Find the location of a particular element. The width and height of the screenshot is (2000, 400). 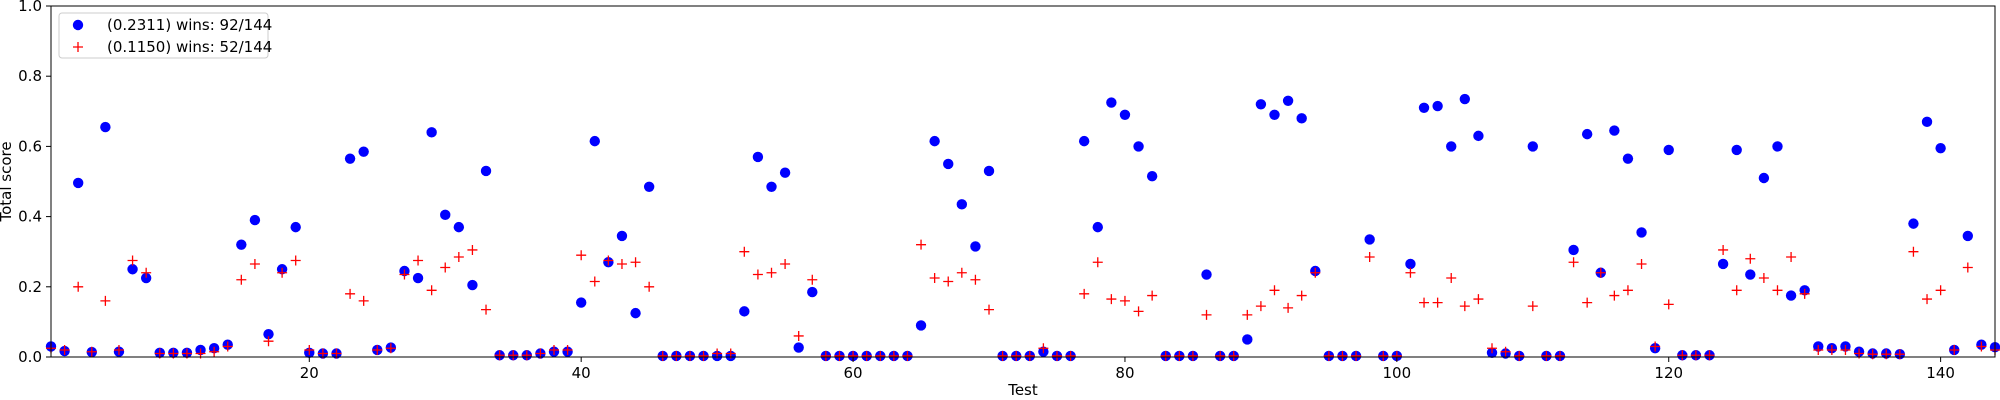

legend-box is located at coordinates (163, 35).